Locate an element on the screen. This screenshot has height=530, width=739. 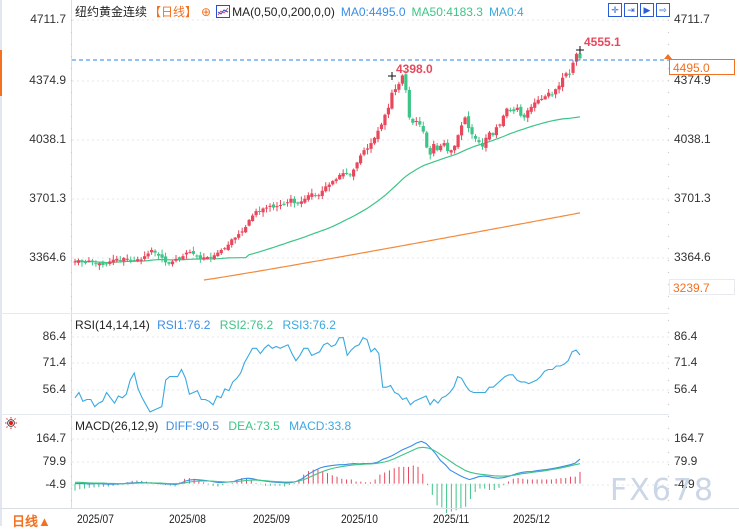
current-price-tag: 4495.0 is located at coordinates (702, 67).